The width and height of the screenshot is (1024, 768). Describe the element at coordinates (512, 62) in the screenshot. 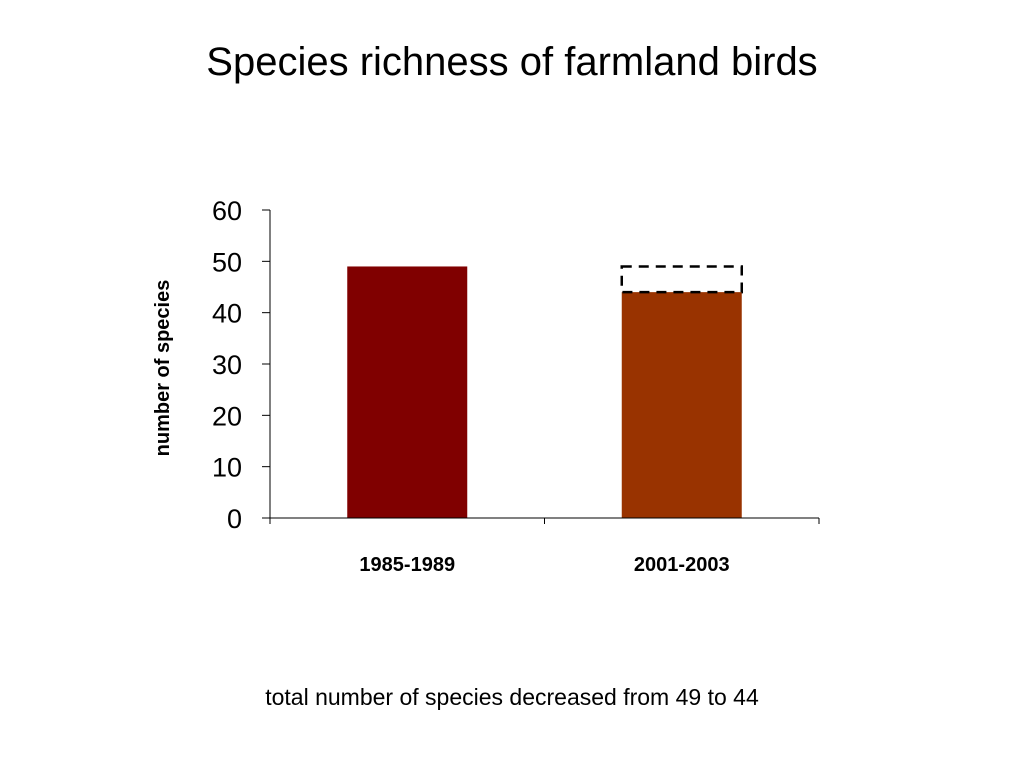

I see `slide-title: Species richness of farmland birds` at that location.